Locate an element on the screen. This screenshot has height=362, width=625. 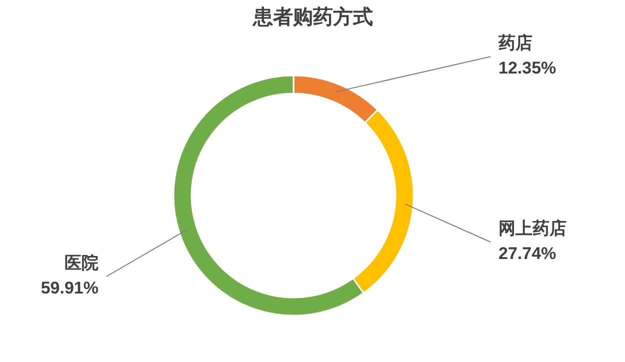
chart-title: 患者购药方式 is located at coordinates (312, 17).